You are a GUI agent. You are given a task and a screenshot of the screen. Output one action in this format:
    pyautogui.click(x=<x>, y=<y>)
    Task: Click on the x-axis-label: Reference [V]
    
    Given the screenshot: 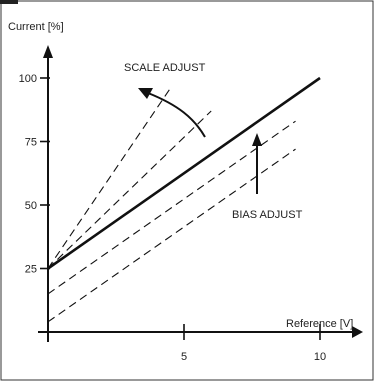 What is the action you would take?
    pyautogui.click(x=319, y=324)
    